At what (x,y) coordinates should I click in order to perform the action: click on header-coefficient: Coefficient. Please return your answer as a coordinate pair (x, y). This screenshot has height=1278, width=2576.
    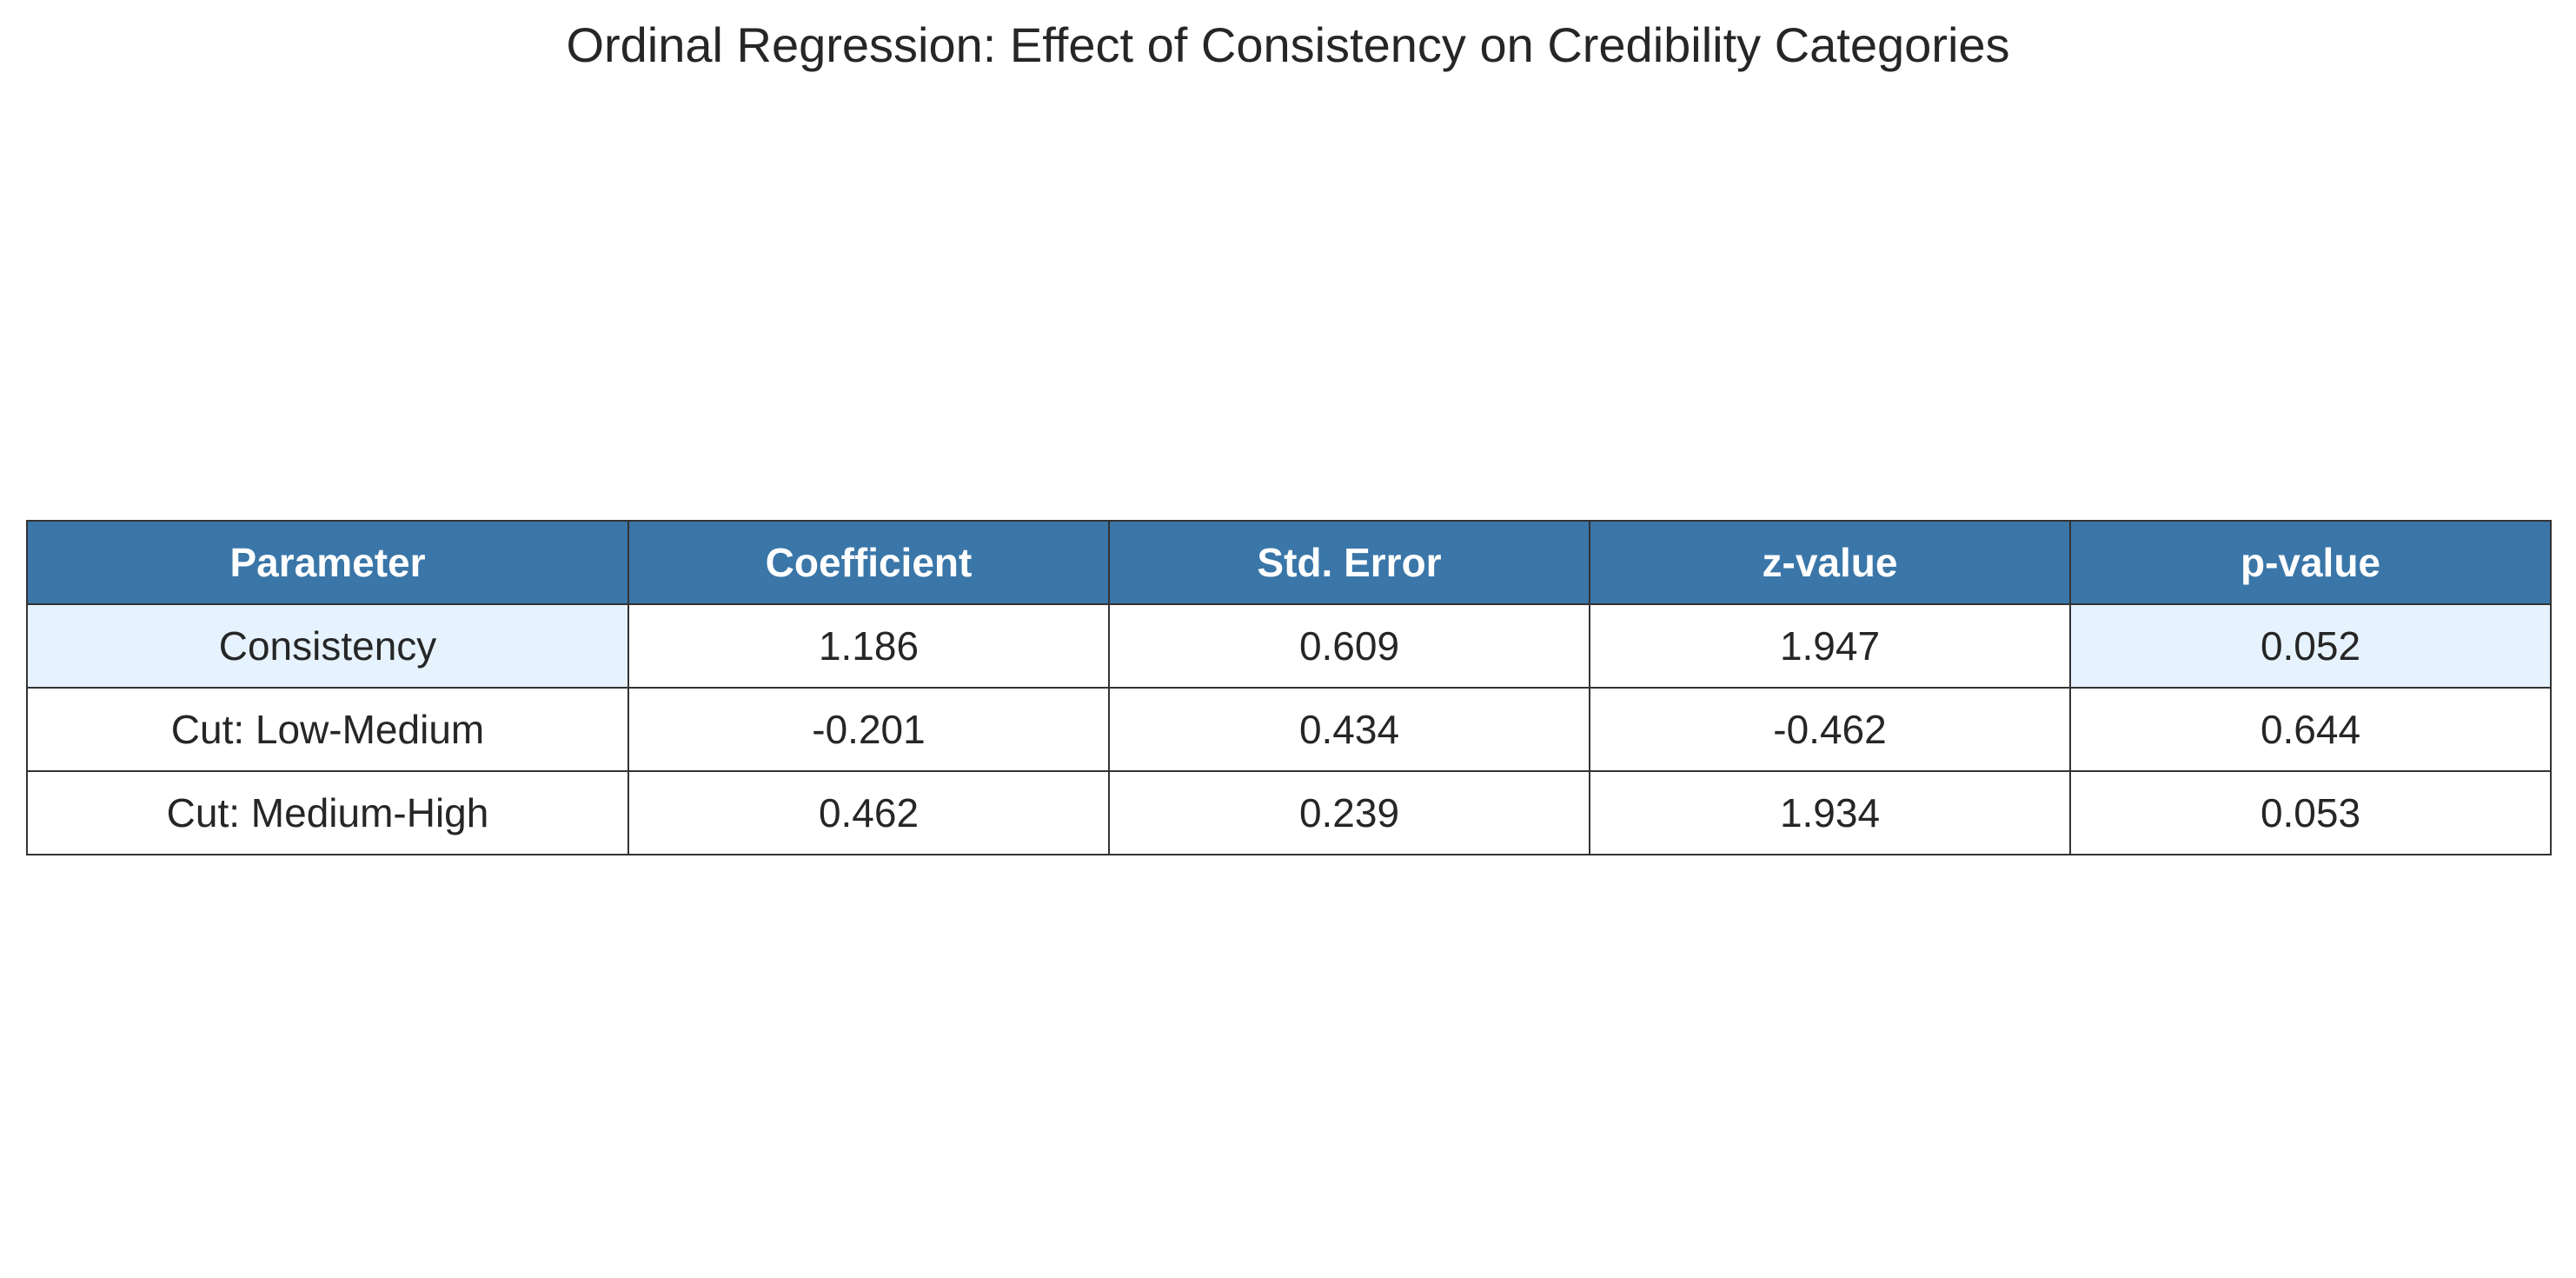
    Looking at the image, I should click on (868, 562).